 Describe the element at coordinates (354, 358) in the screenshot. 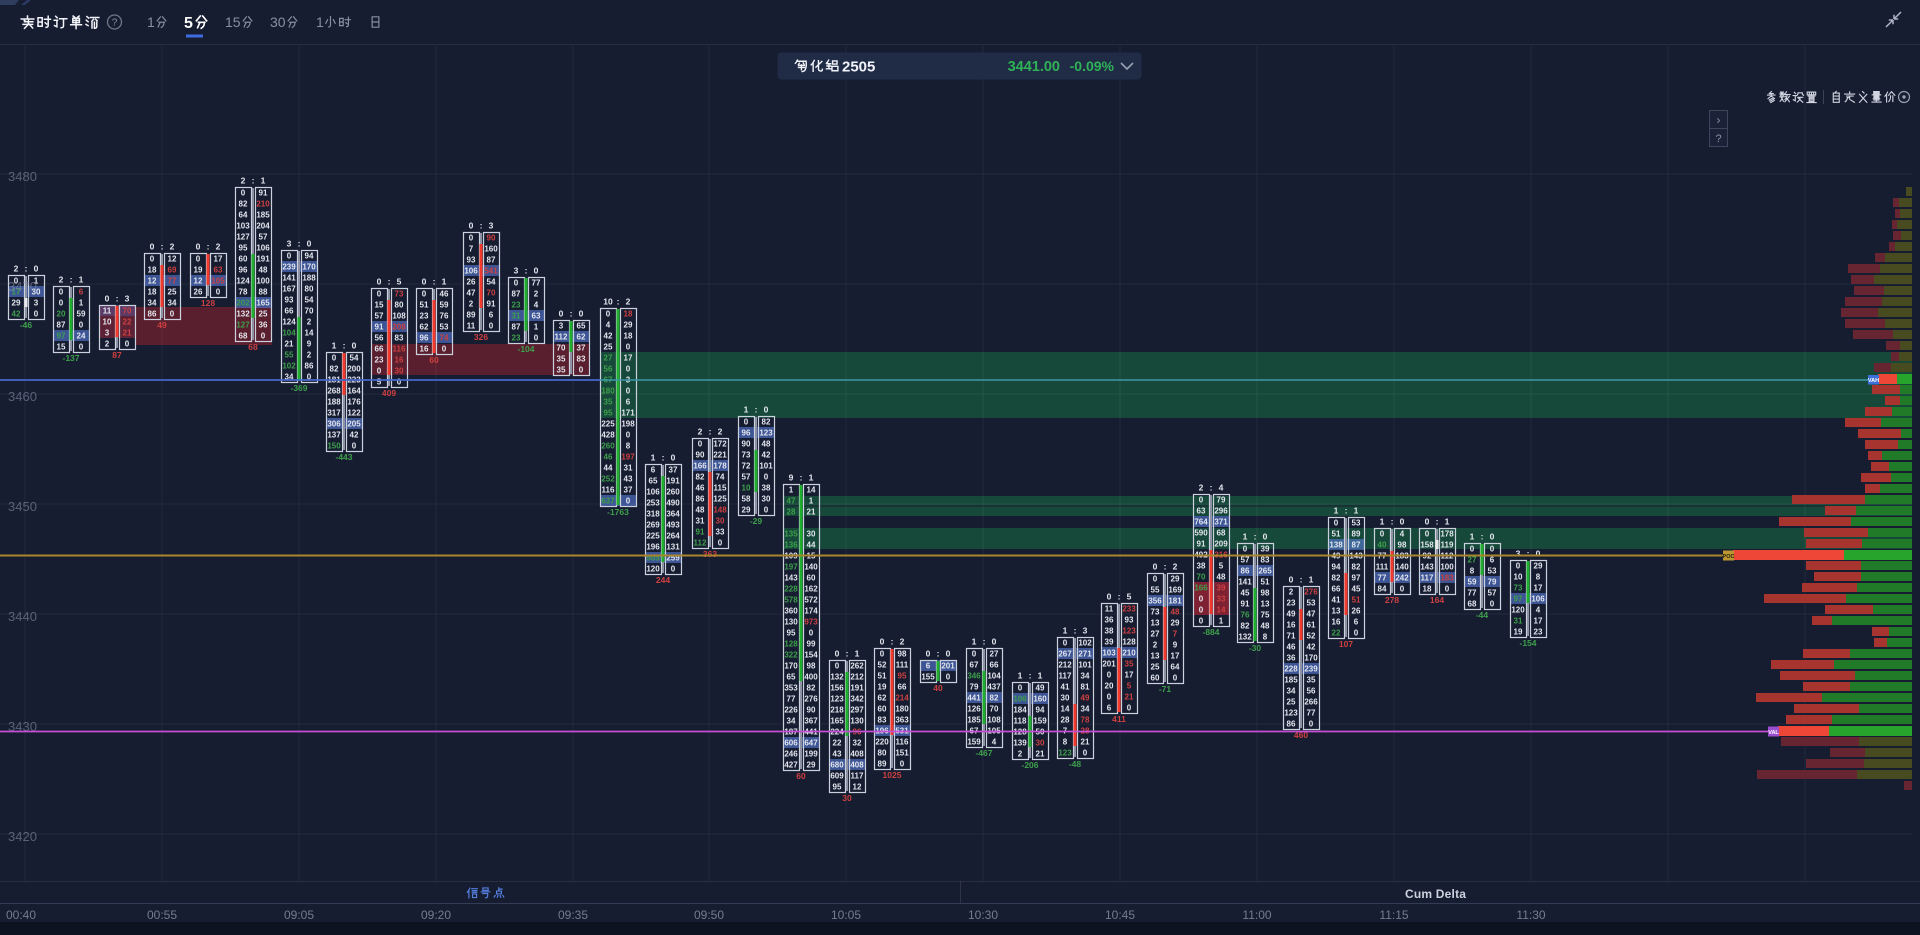

I see `svg-text: 54` at that location.